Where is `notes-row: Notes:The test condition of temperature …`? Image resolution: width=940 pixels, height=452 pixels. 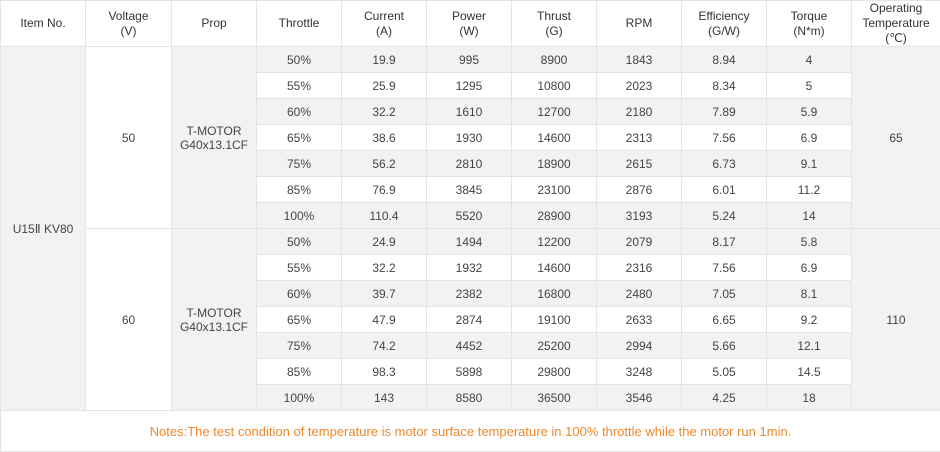
notes-row: Notes:The test condition of temperature … is located at coordinates (470, 431).